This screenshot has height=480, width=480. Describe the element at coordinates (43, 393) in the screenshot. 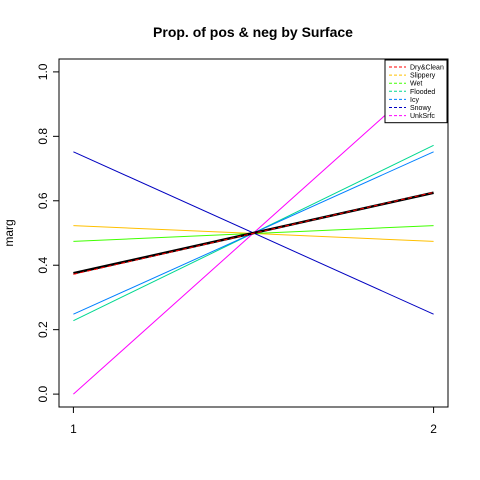

I see `y-tick-label-0: 0.0` at that location.